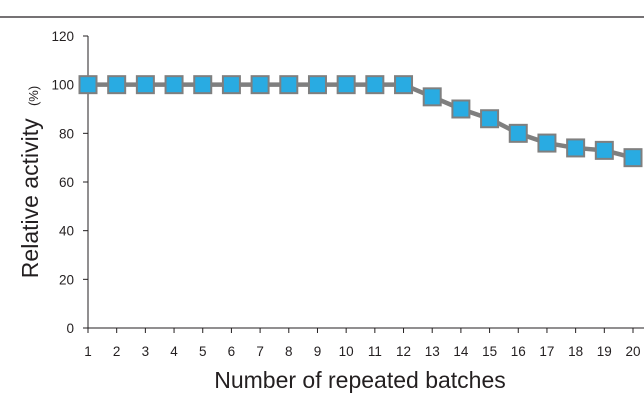 This screenshot has height=396, width=644. I want to click on y-tick-label: 20, so click(66, 279).